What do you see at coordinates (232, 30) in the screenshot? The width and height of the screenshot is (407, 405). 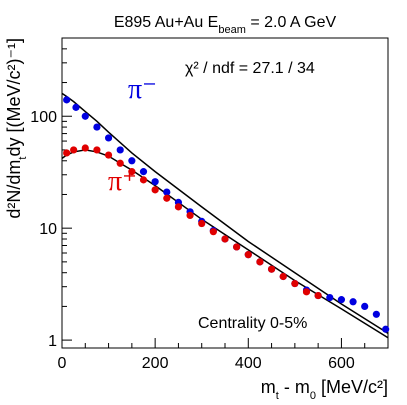 I see `chart-title-part: beam` at bounding box center [232, 30].